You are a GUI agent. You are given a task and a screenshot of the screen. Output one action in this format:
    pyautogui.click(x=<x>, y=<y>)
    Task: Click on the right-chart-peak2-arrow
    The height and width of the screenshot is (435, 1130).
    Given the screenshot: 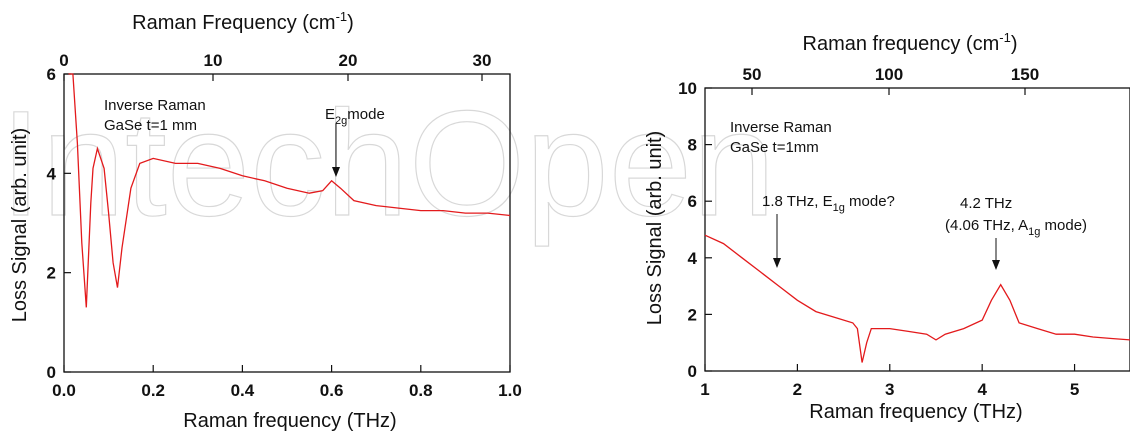 What is the action you would take?
    pyautogui.click(x=996, y=254)
    